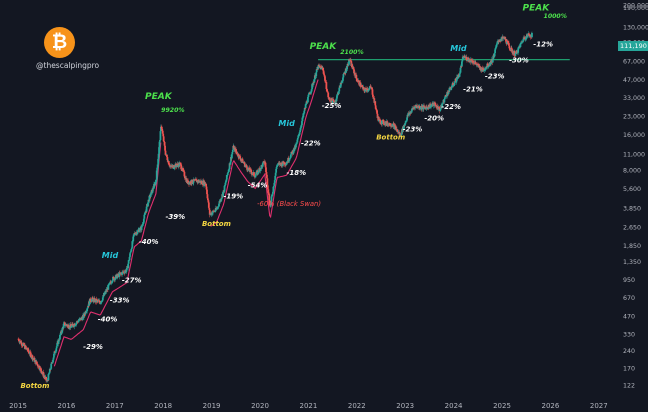  Describe the element at coordinates (634, 135) in the screenshot. I see `y-tick-label: 16,000` at that location.